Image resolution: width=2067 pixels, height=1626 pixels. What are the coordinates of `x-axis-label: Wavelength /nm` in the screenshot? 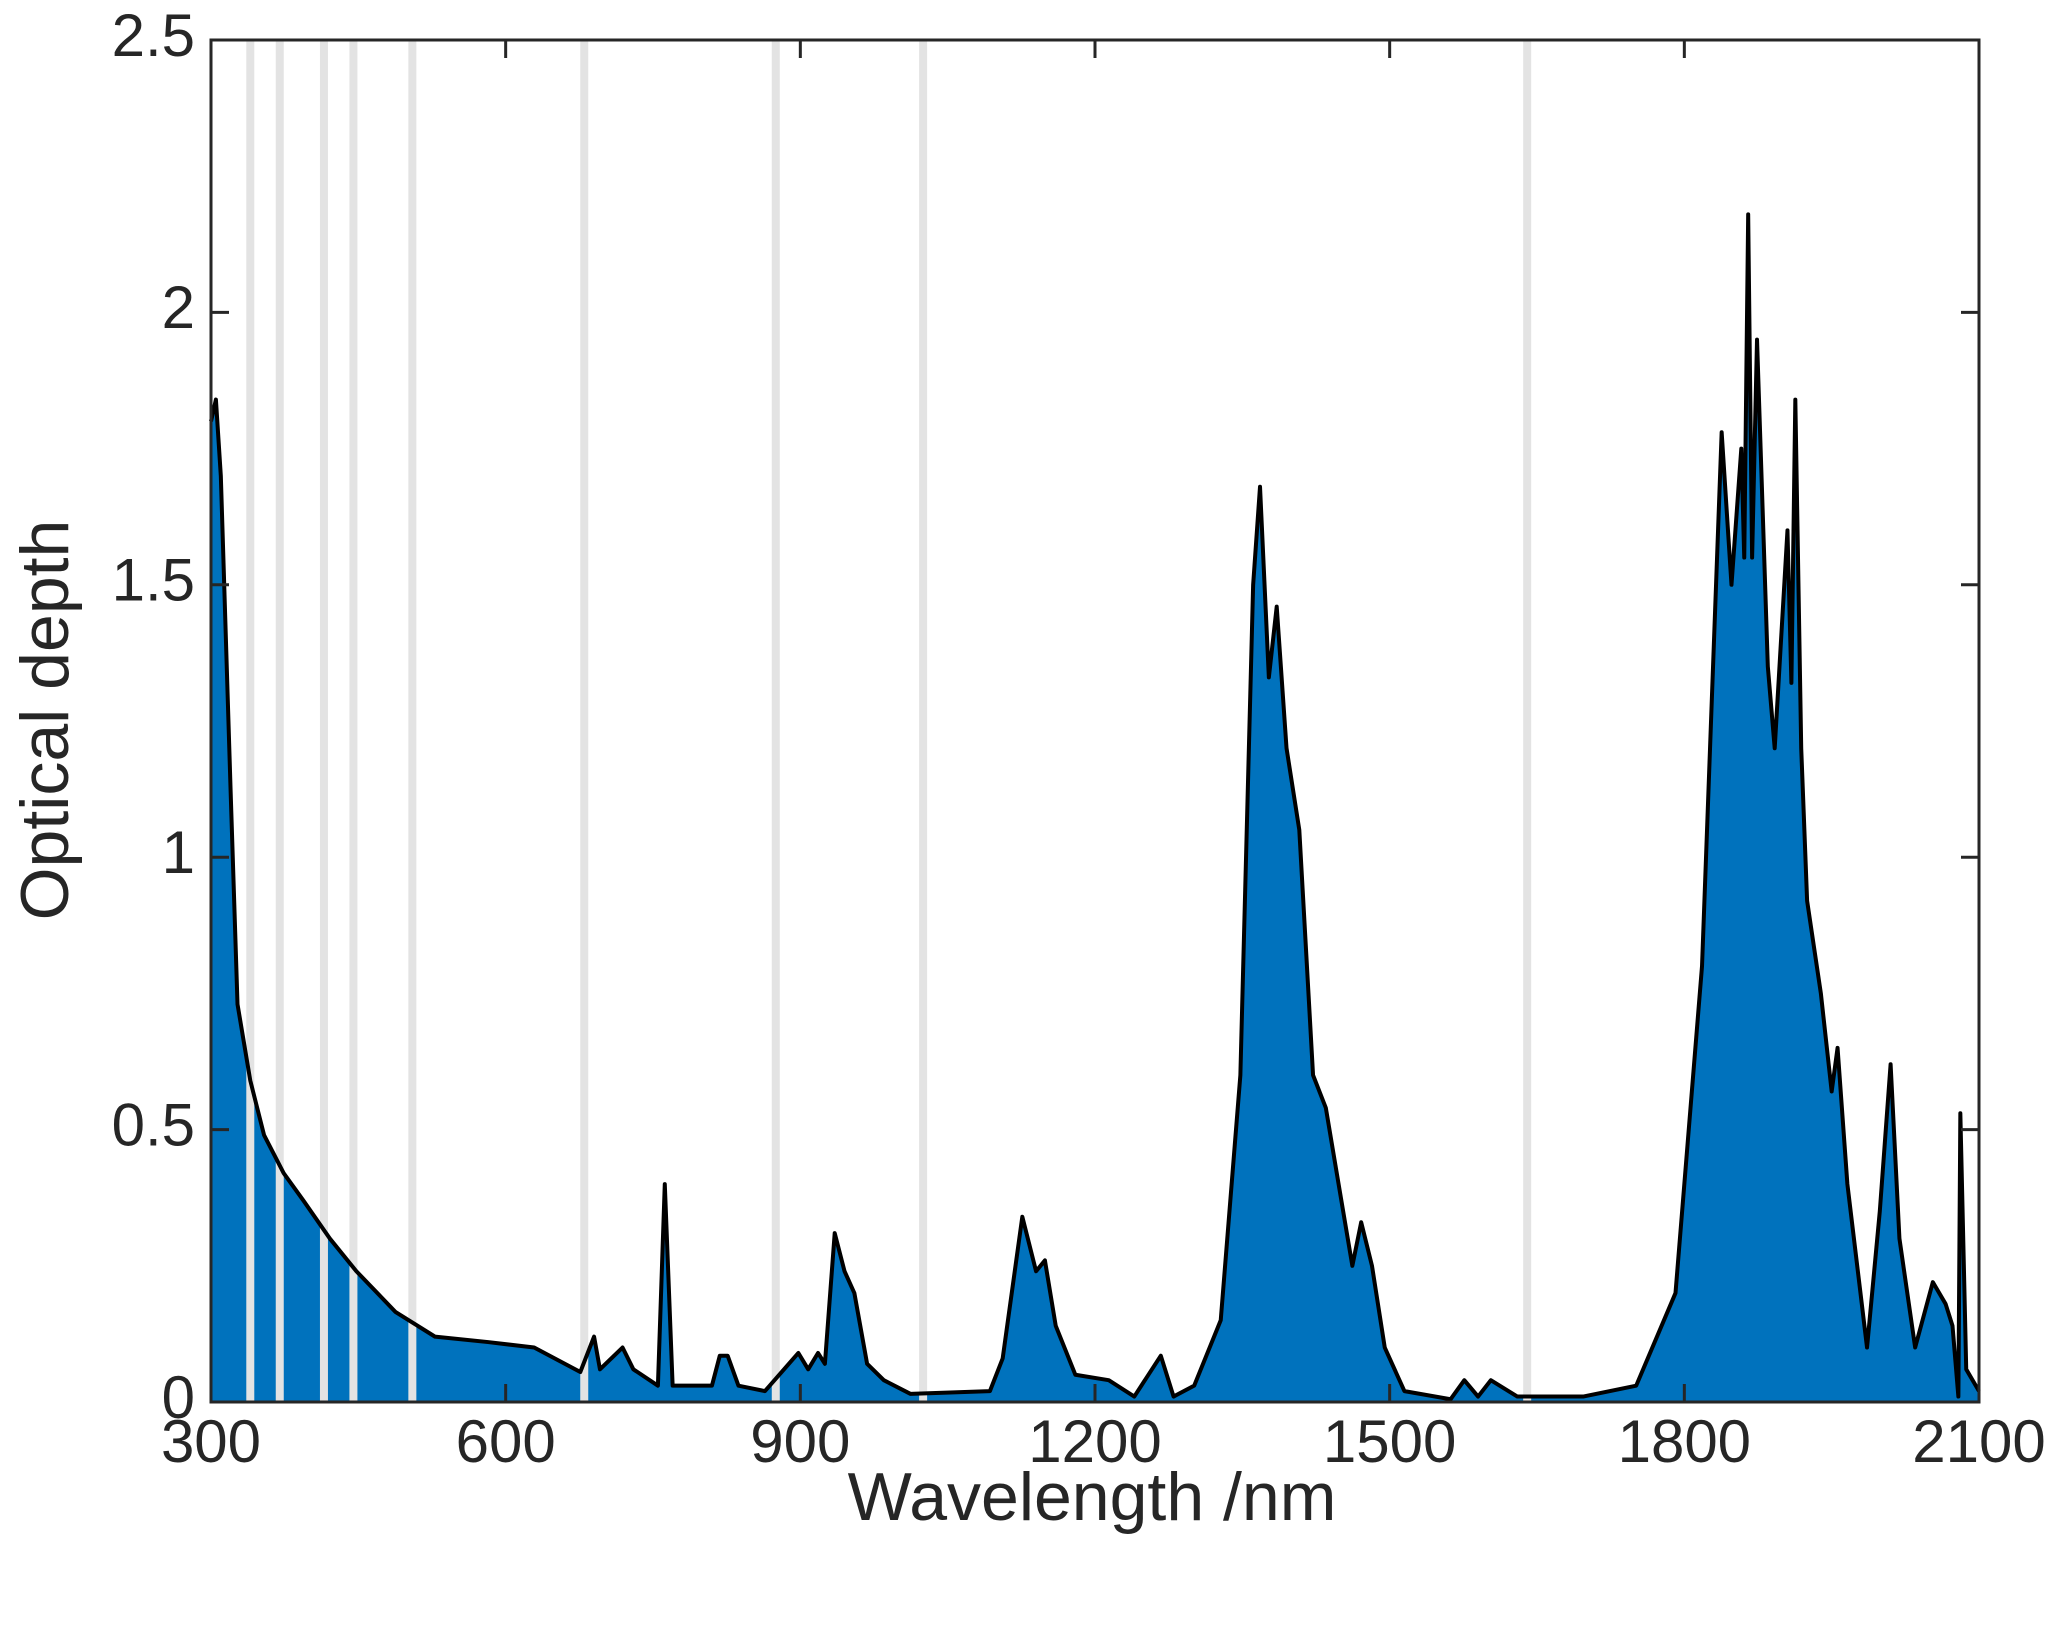 It's located at (1092, 1497).